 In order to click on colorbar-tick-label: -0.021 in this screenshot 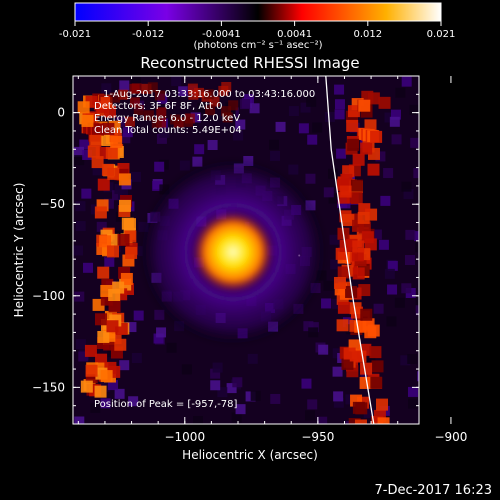, I will do `click(75, 34)`.